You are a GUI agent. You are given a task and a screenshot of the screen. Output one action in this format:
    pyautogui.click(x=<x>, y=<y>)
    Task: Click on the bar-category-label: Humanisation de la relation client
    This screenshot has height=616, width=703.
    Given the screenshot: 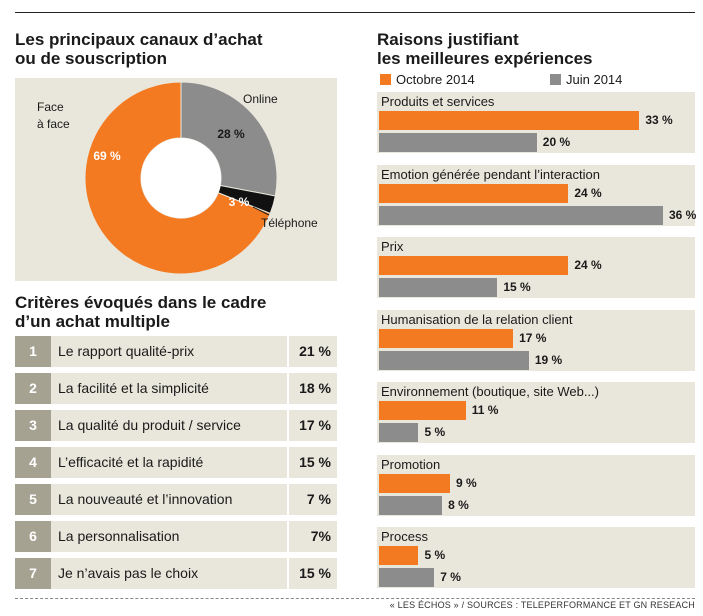 What is the action you would take?
    pyautogui.click(x=477, y=319)
    